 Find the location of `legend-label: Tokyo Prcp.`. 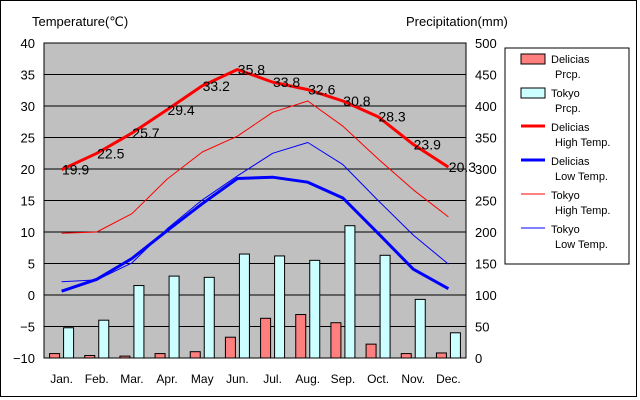

legend-label: Tokyo Prcp. is located at coordinates (566, 101).